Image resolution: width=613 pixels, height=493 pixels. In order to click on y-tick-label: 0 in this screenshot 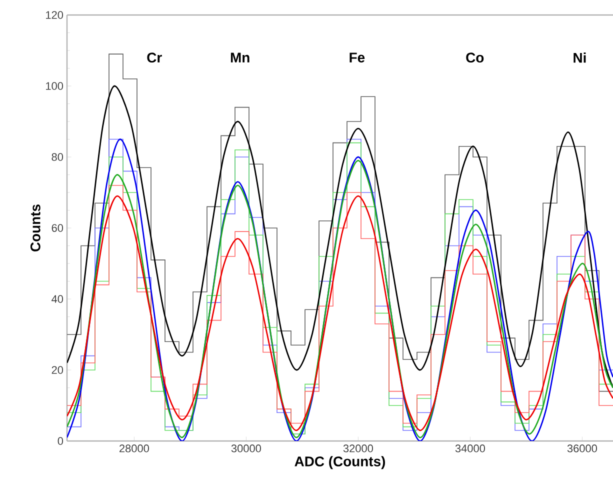, I will do `click(61, 441)`.